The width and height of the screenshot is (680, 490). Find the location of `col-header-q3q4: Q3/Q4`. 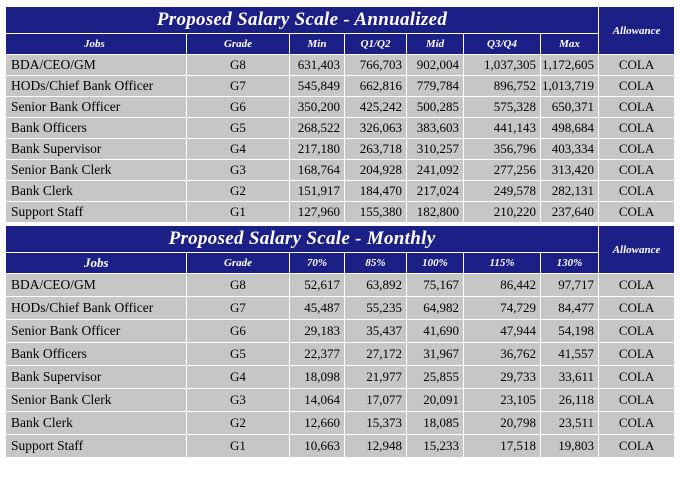

col-header-q3q4: Q3/Q4 is located at coordinates (502, 44).